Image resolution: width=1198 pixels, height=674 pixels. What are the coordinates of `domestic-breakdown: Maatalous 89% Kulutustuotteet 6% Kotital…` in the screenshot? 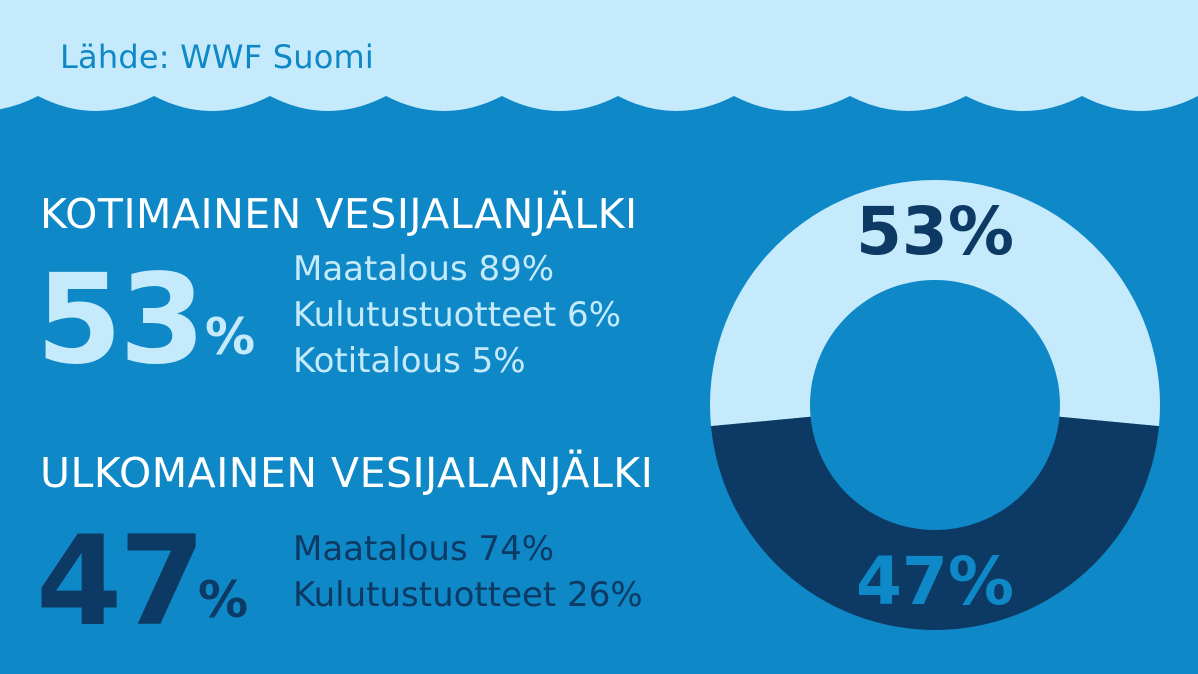 It's located at (457, 315).